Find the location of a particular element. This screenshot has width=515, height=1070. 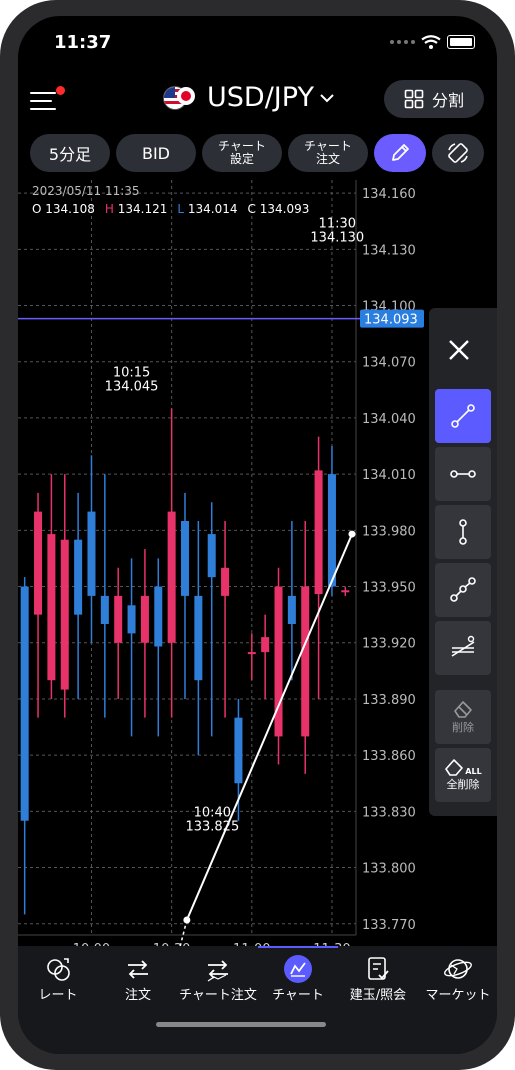

drawing-tools-panel: 削除 ALL 全削除 is located at coordinates (463, 562).